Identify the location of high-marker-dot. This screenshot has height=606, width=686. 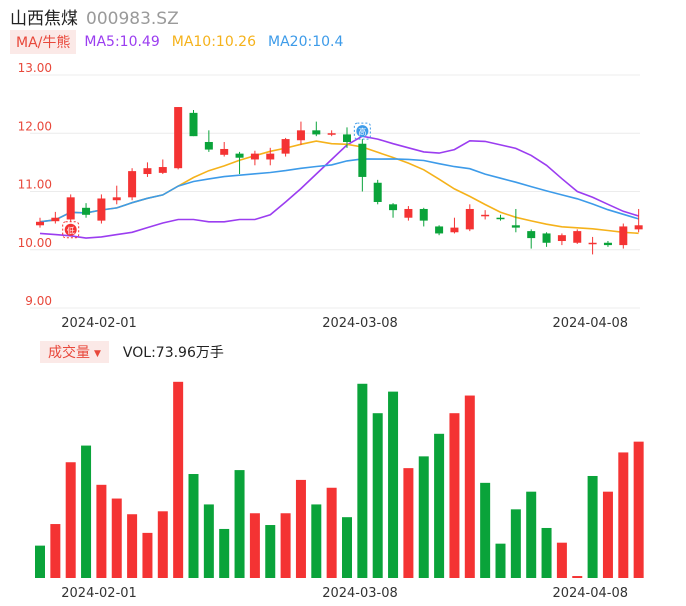
(362, 131).